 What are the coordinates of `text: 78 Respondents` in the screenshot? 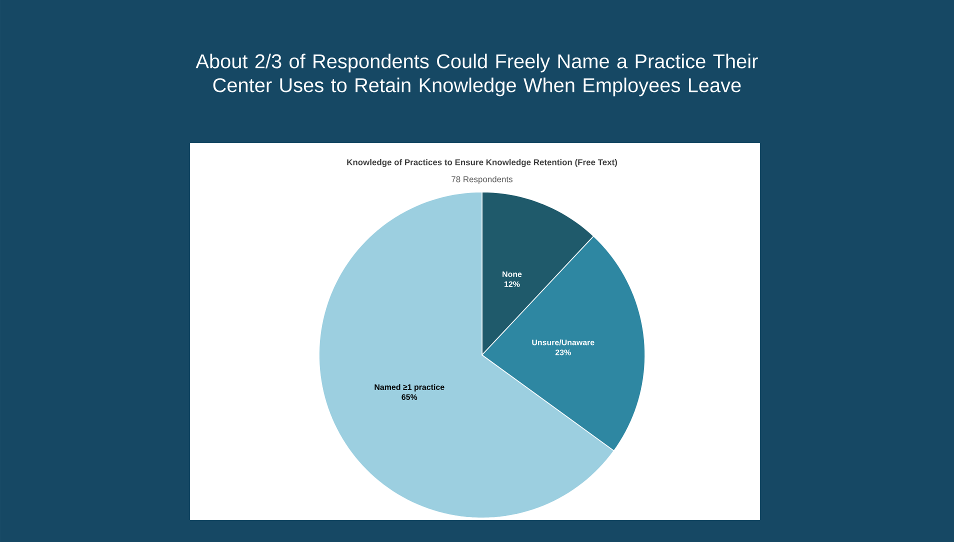 It's located at (482, 180).